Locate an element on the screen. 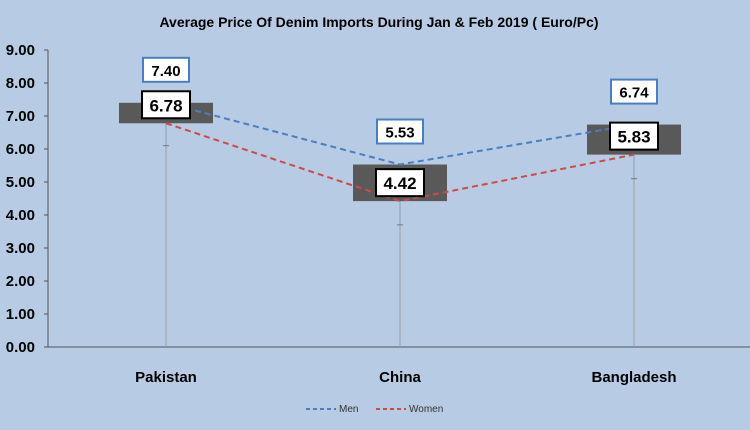 The height and width of the screenshot is (430, 750). y-tick-label: 5.00 is located at coordinates (20, 182).